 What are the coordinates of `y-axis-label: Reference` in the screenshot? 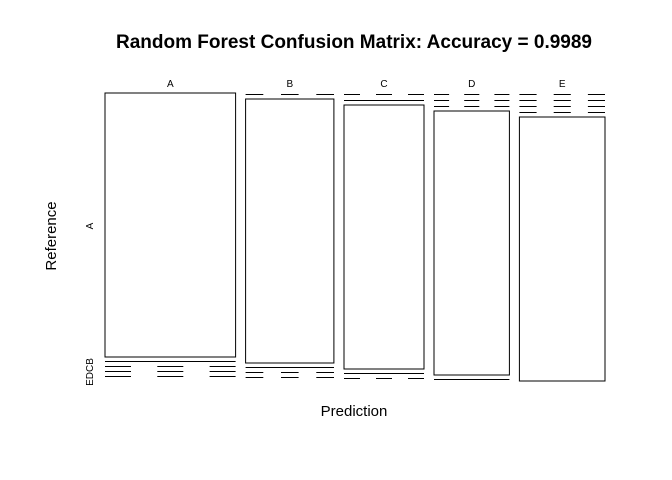 It's located at (51, 235).